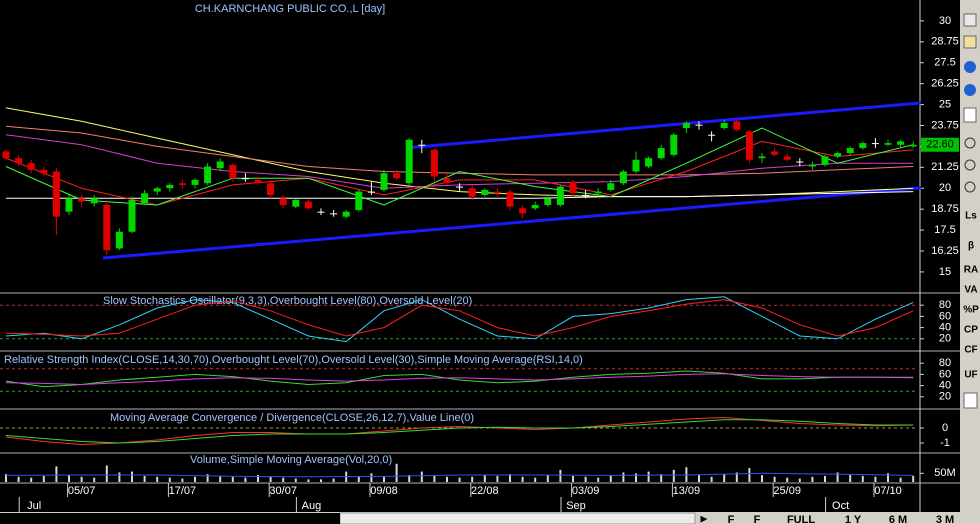 The height and width of the screenshot is (524, 980). I want to click on toolbar-label: Ls, so click(971, 216).